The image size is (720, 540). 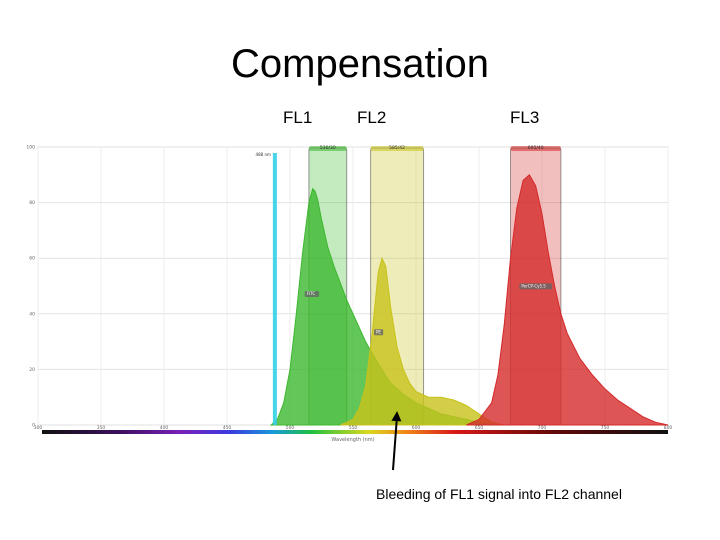 What do you see at coordinates (479, 428) in the screenshot?
I see `x-tick-label: 650` at bounding box center [479, 428].